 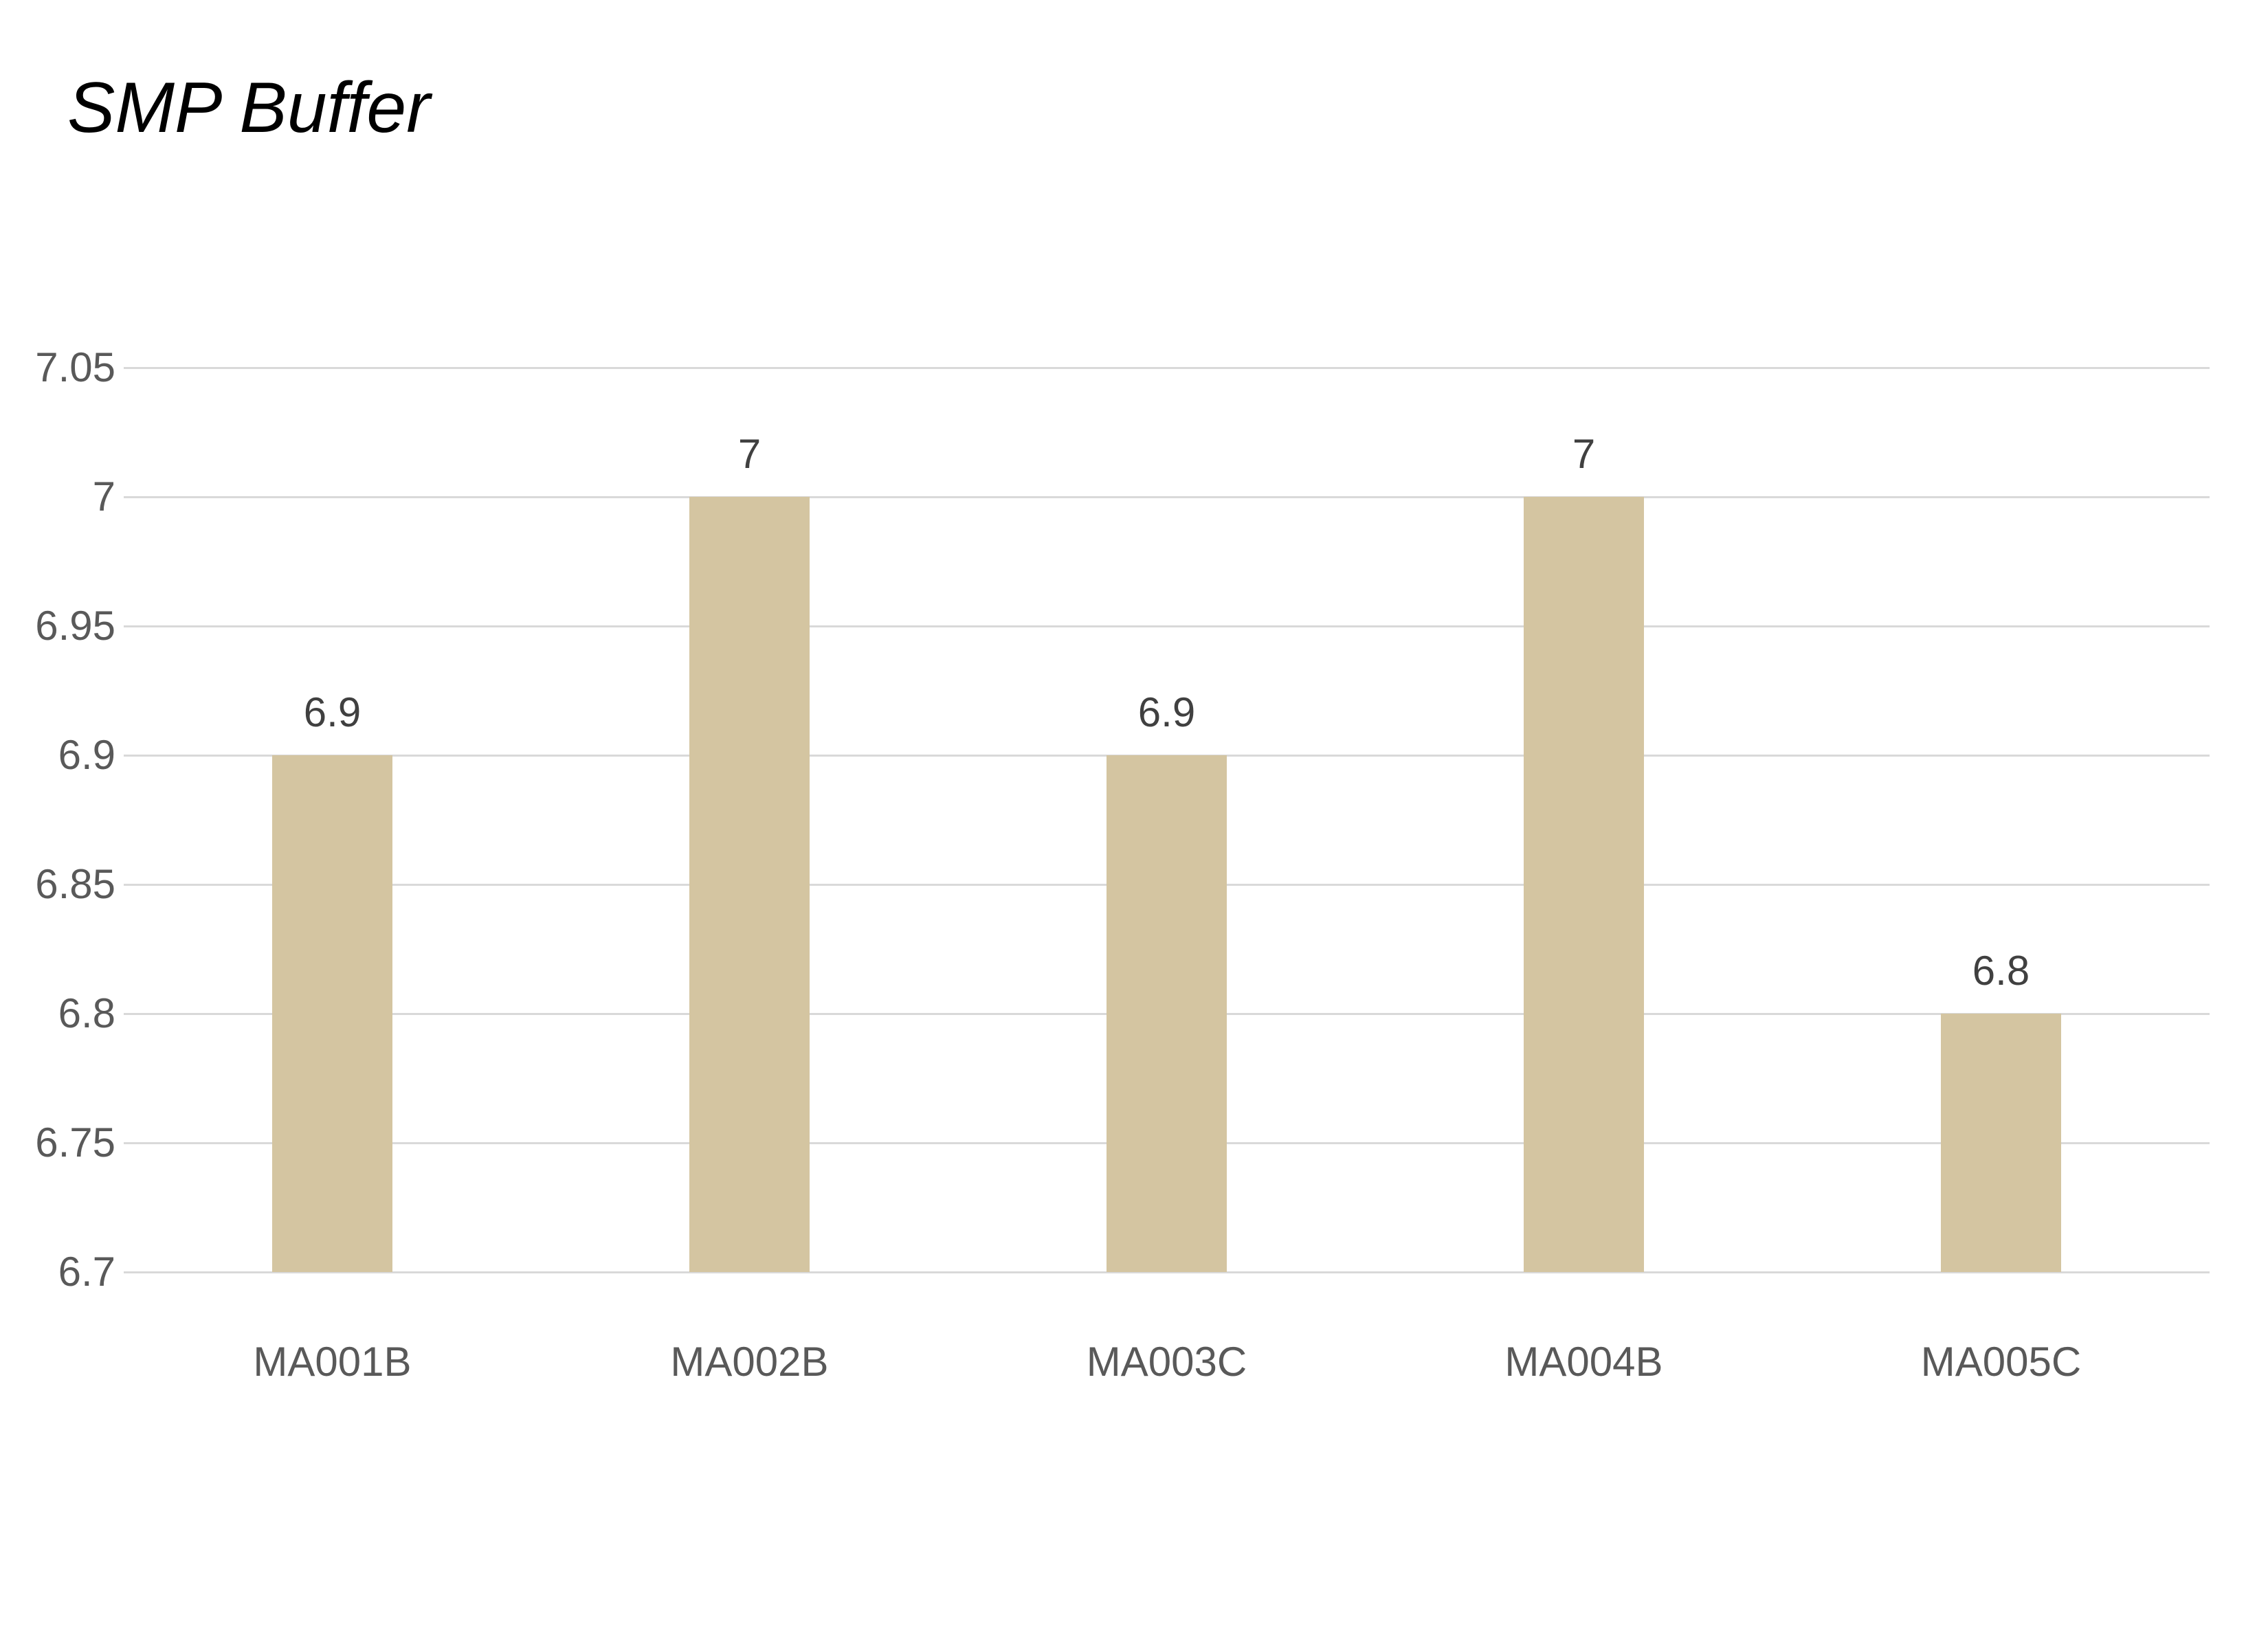 I want to click on bar-MA003C, so click(x=1167, y=1013).